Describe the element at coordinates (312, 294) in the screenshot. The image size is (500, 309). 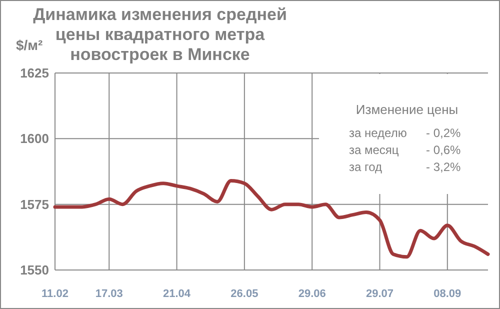
I see `x-tick-label: 29.06` at that location.